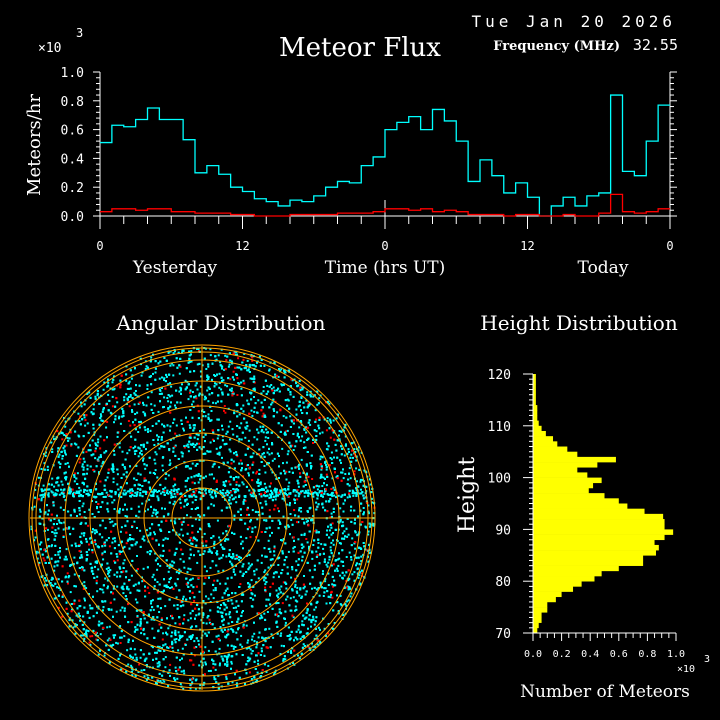 This screenshot has height=720, width=720. I want to click on flux-yscale-label: ×10, so click(49, 48).